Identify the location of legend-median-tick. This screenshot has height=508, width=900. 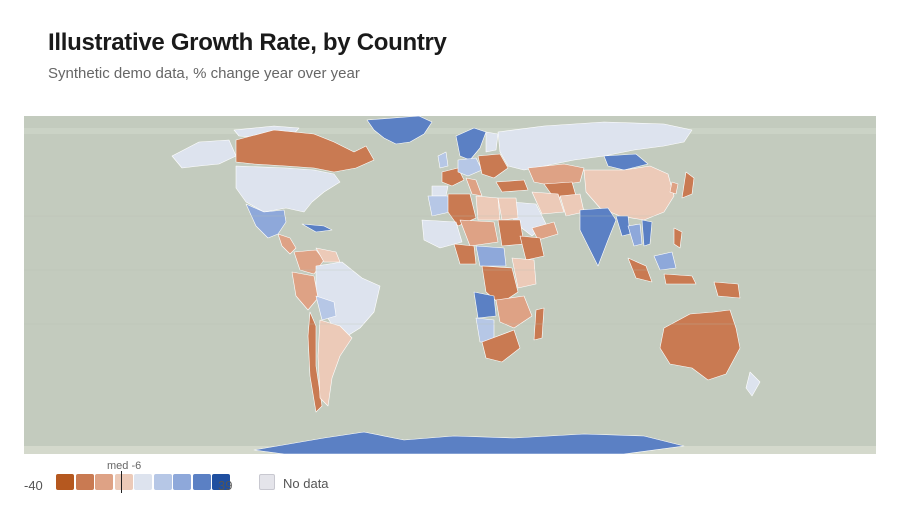
(121, 482).